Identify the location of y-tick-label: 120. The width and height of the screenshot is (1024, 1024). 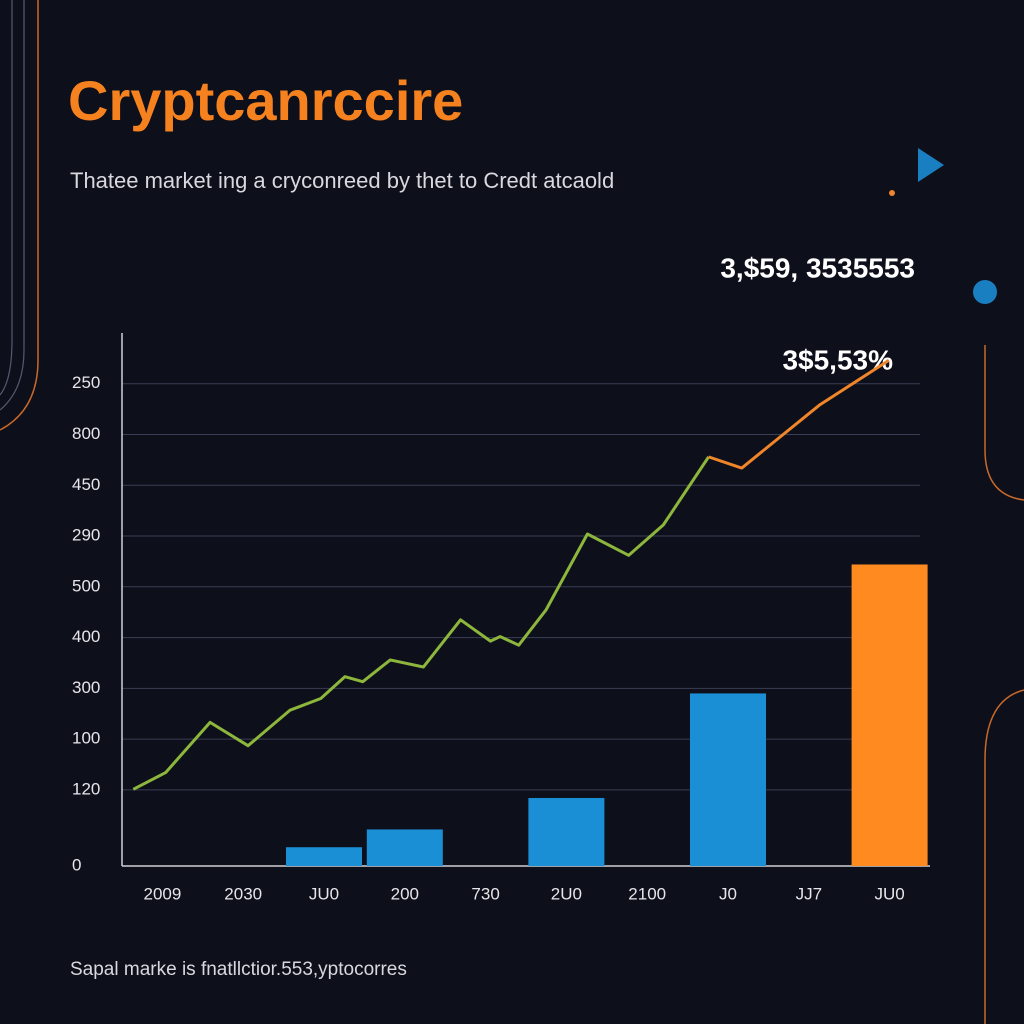
(86, 788).